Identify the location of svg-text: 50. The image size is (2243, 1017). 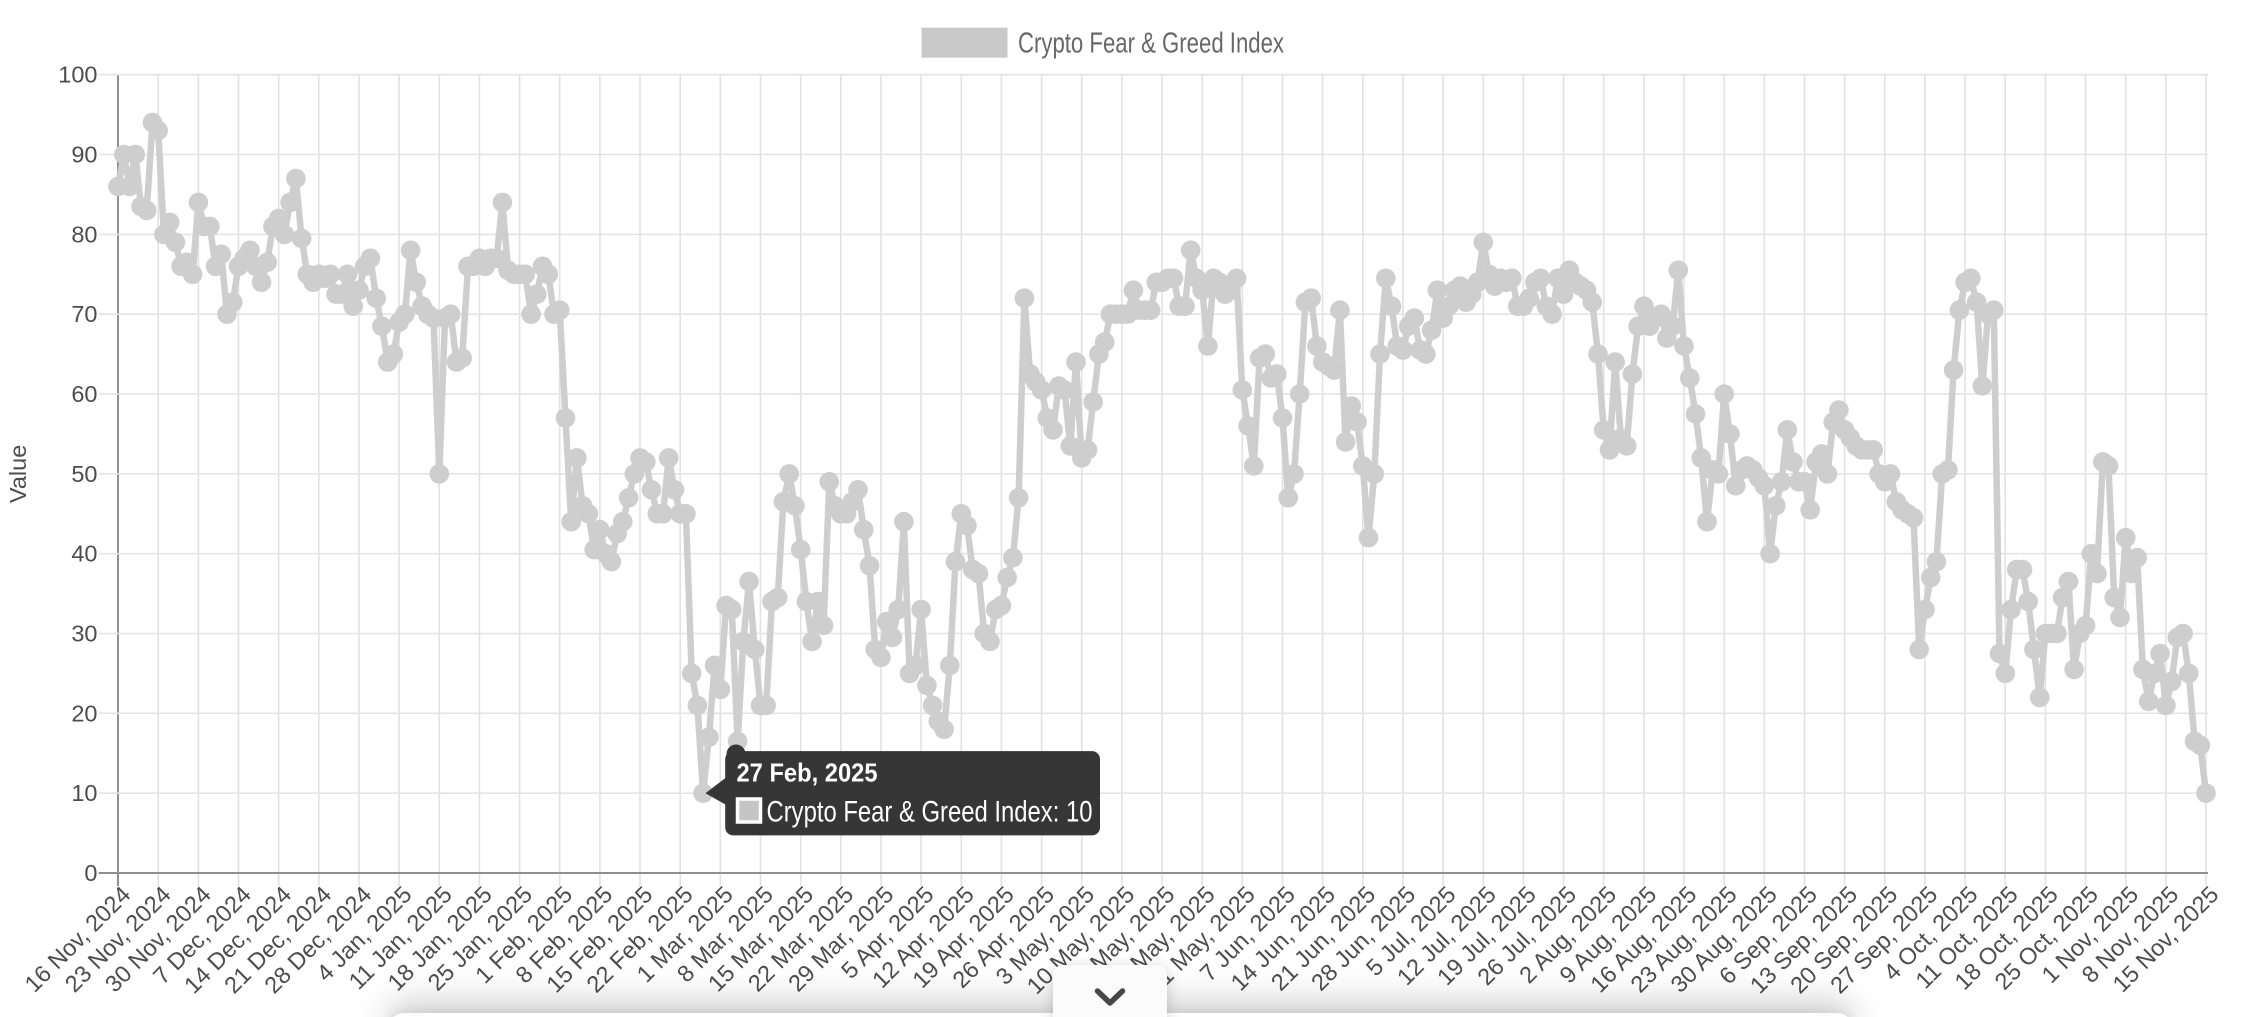
(84, 474).